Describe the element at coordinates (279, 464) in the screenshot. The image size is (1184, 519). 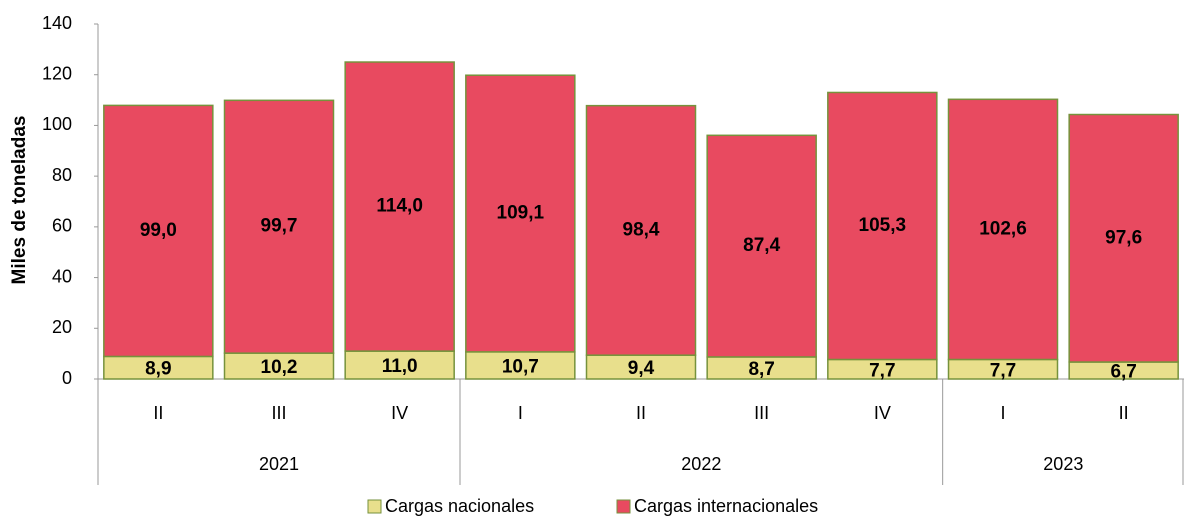
I see `group-label: 2021` at that location.